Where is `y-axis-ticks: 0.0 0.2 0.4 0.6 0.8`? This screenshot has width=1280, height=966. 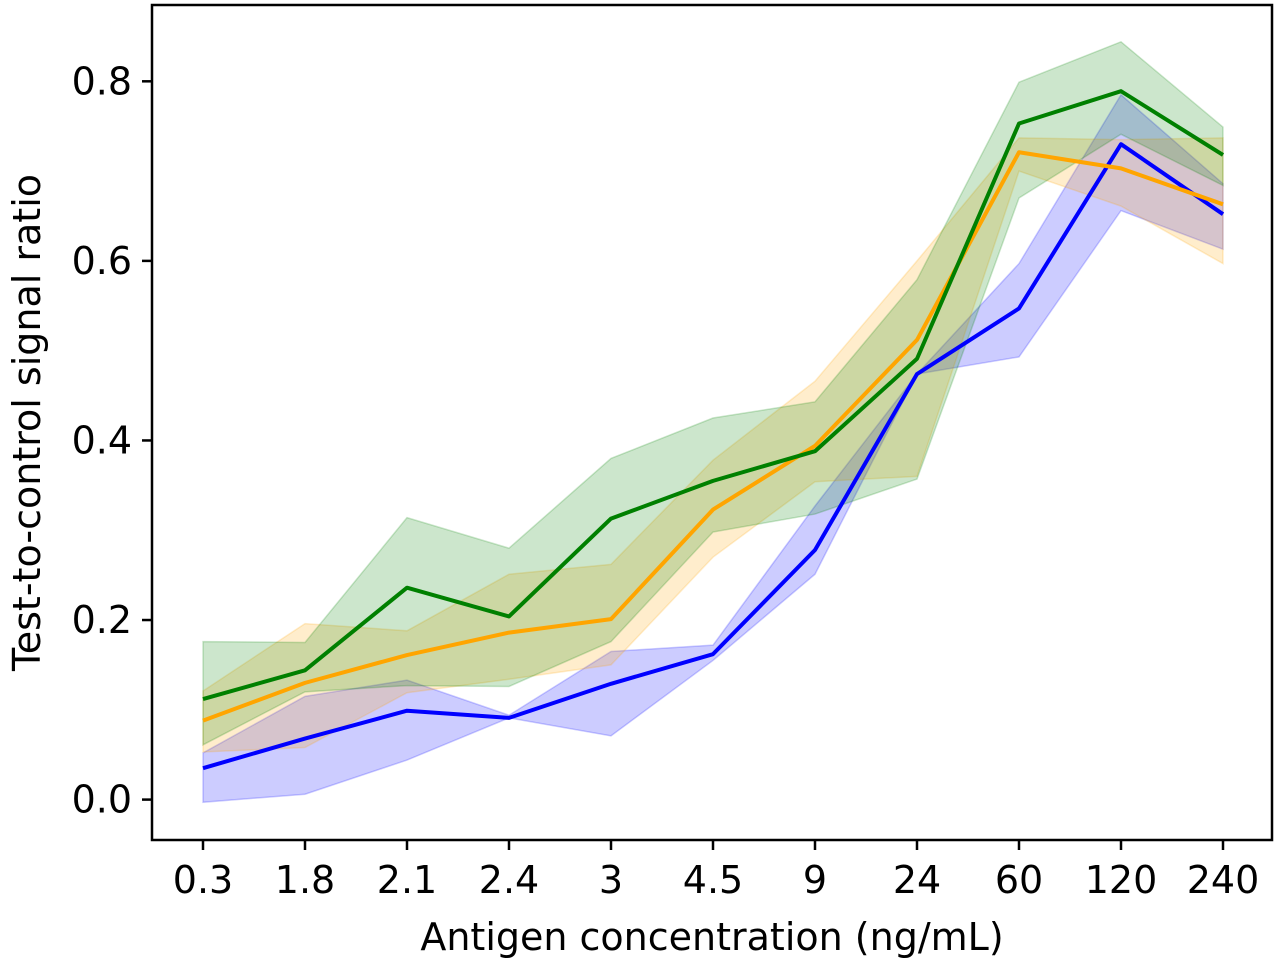
y-axis-ticks: 0.0 0.2 0.4 0.6 0.8 is located at coordinates (112, 440).